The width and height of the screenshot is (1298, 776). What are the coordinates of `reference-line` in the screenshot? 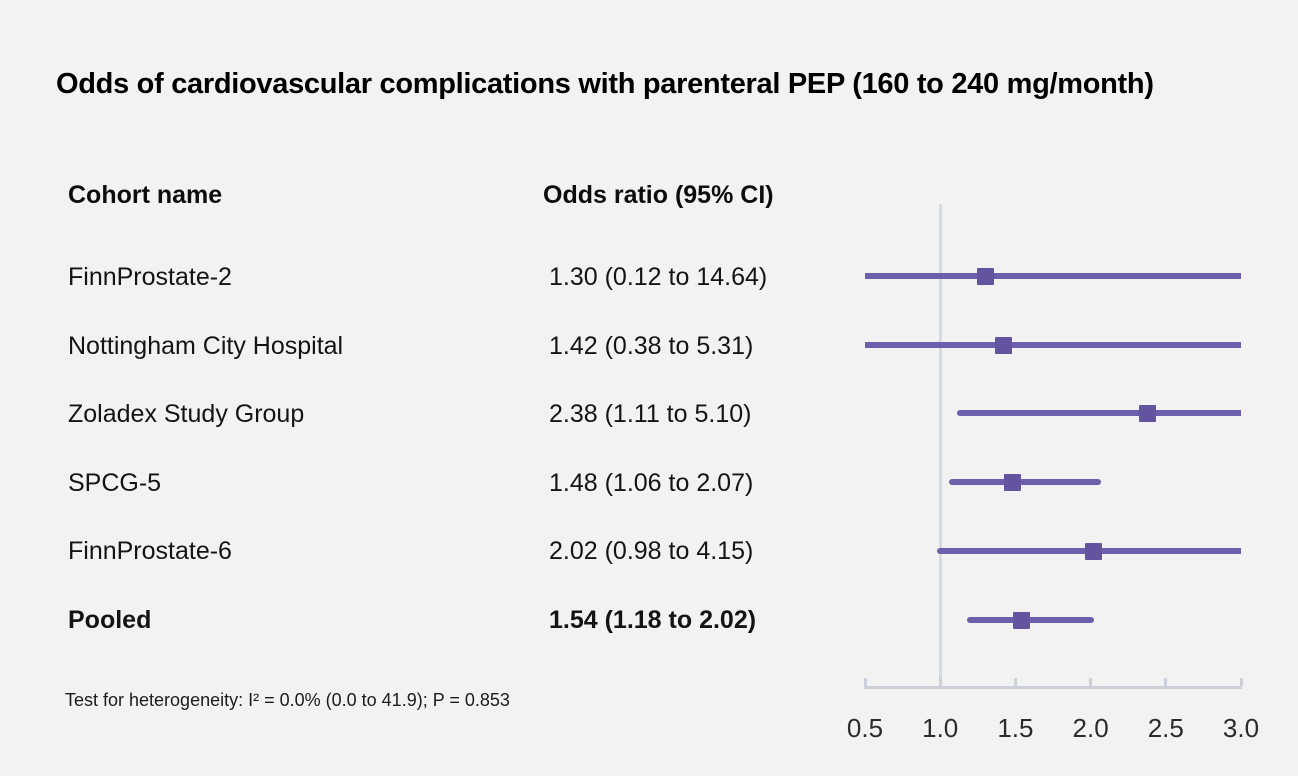 It's located at (940, 445).